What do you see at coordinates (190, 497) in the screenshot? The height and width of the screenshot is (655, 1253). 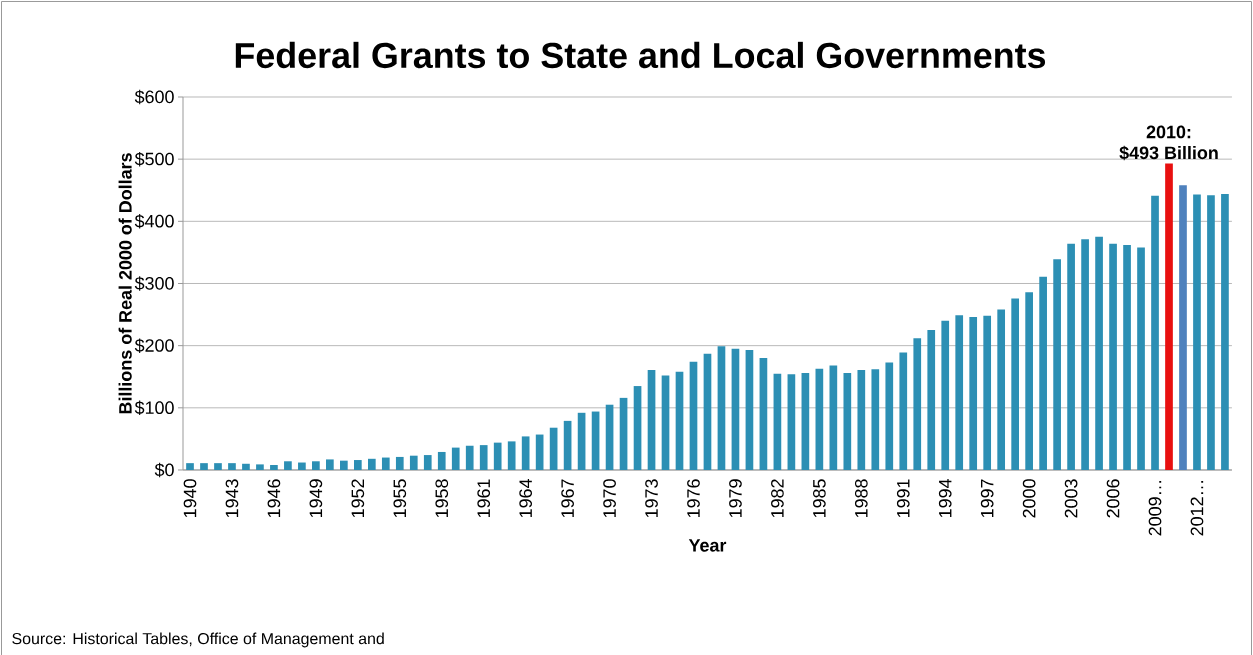 I see `x-tick-label: 1940` at bounding box center [190, 497].